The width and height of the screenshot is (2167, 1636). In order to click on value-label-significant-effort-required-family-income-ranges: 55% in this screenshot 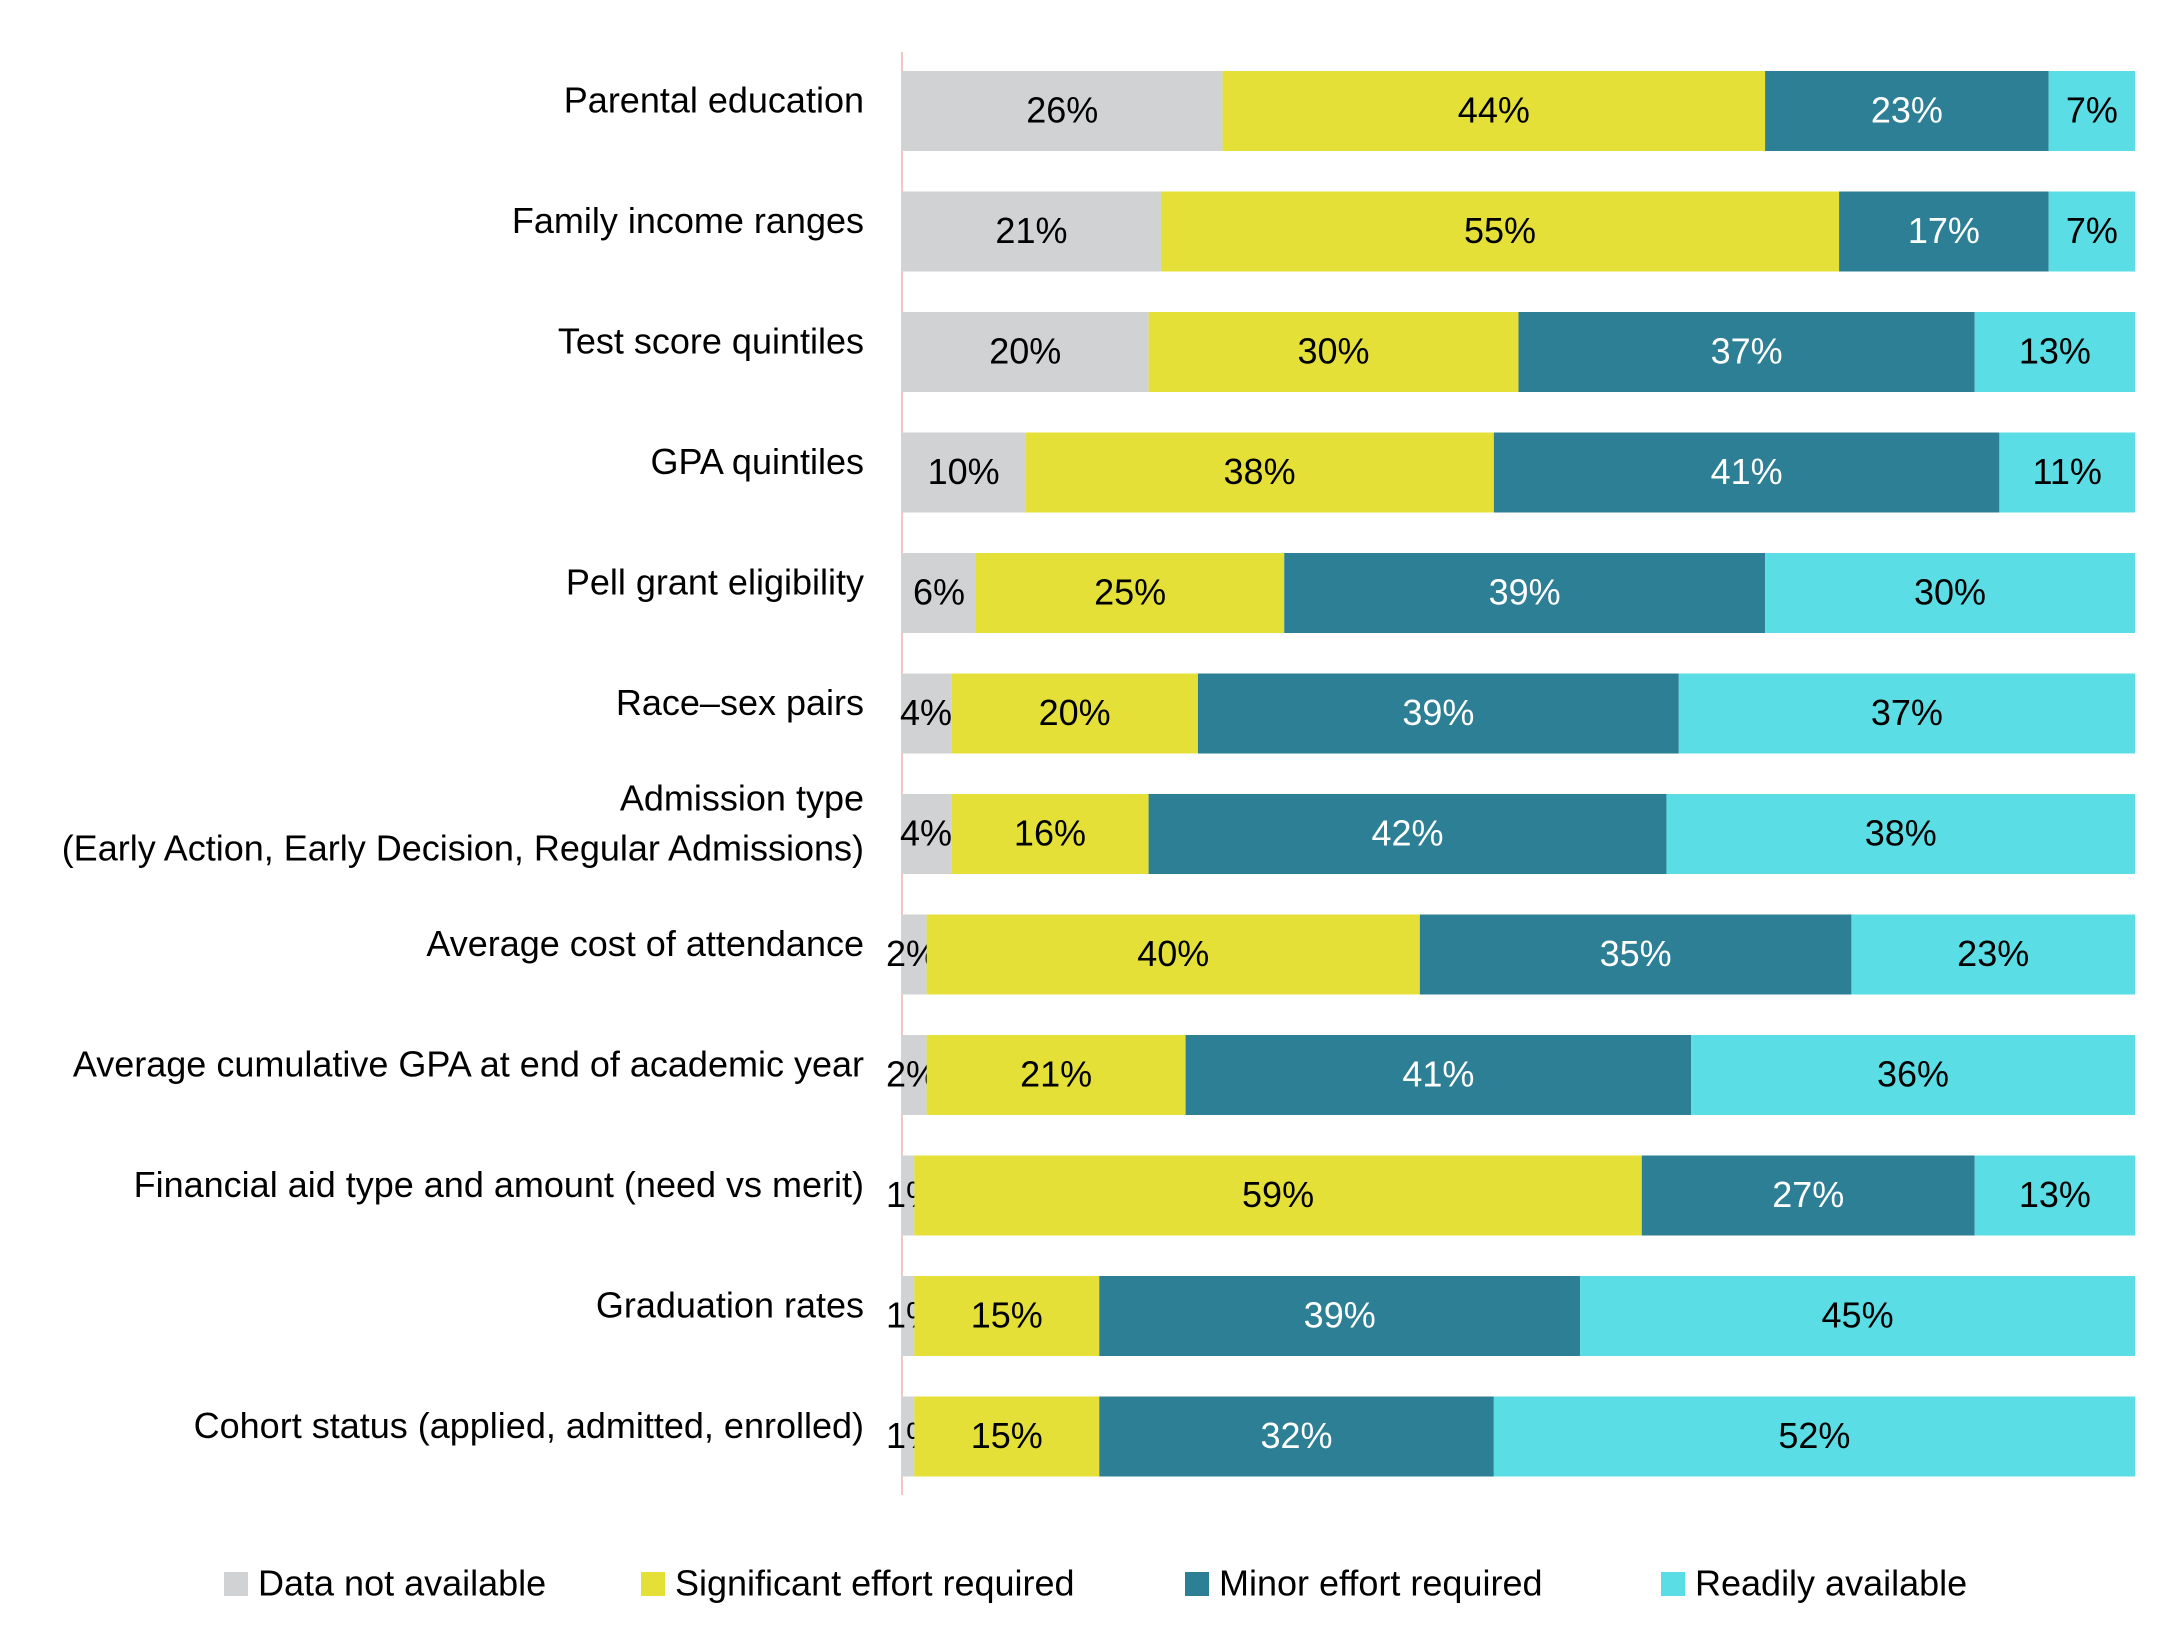, I will do `click(1500, 230)`.